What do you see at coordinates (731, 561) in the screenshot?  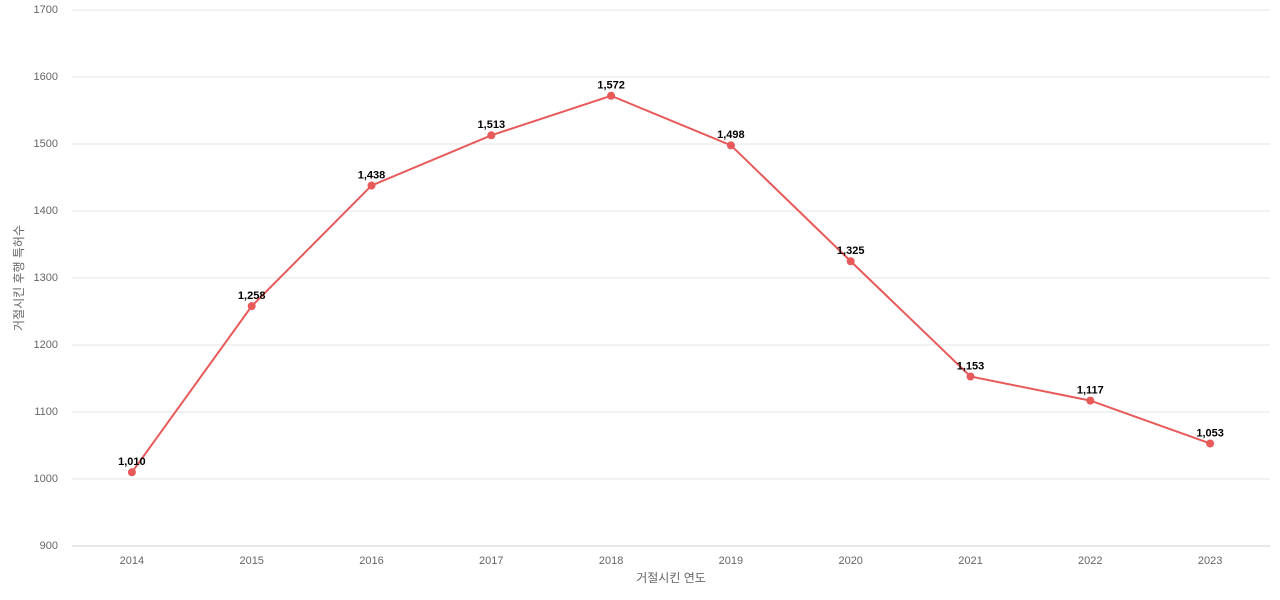 I see `x-tick-label: 2019` at bounding box center [731, 561].